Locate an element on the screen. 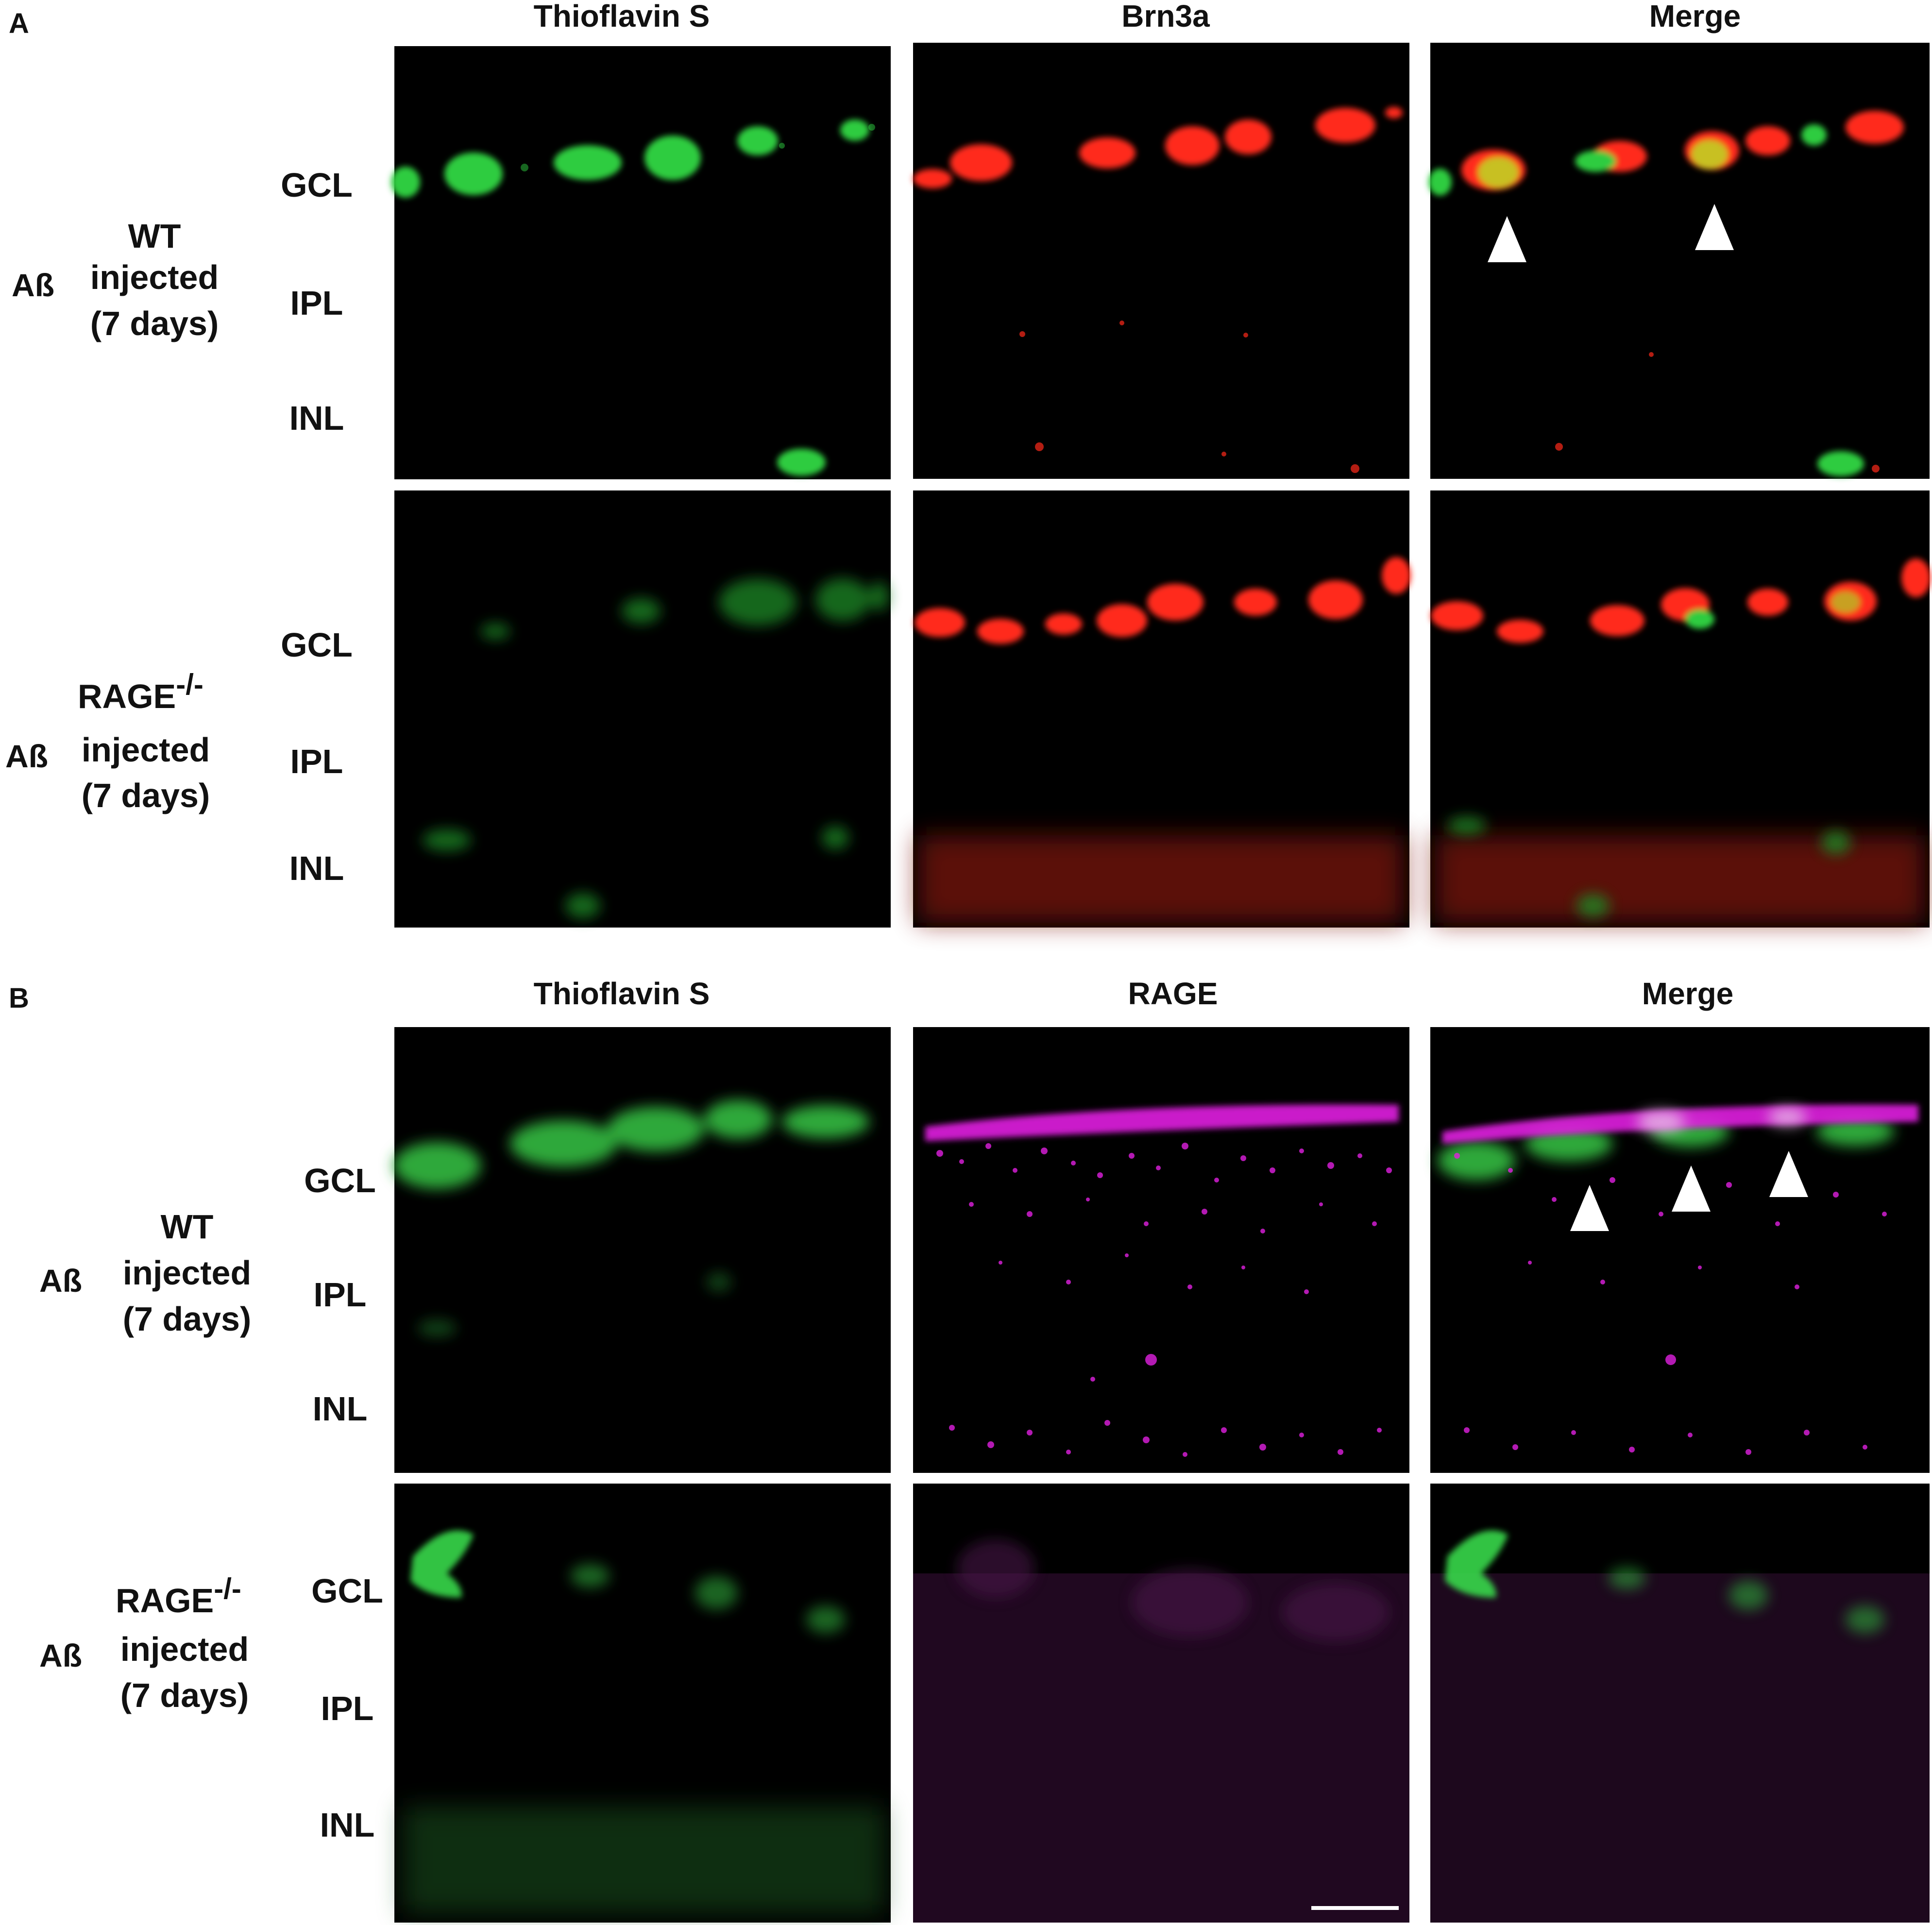 The width and height of the screenshot is (1932, 1925). micrograph-a-wt-merge is located at coordinates (1679, 261).